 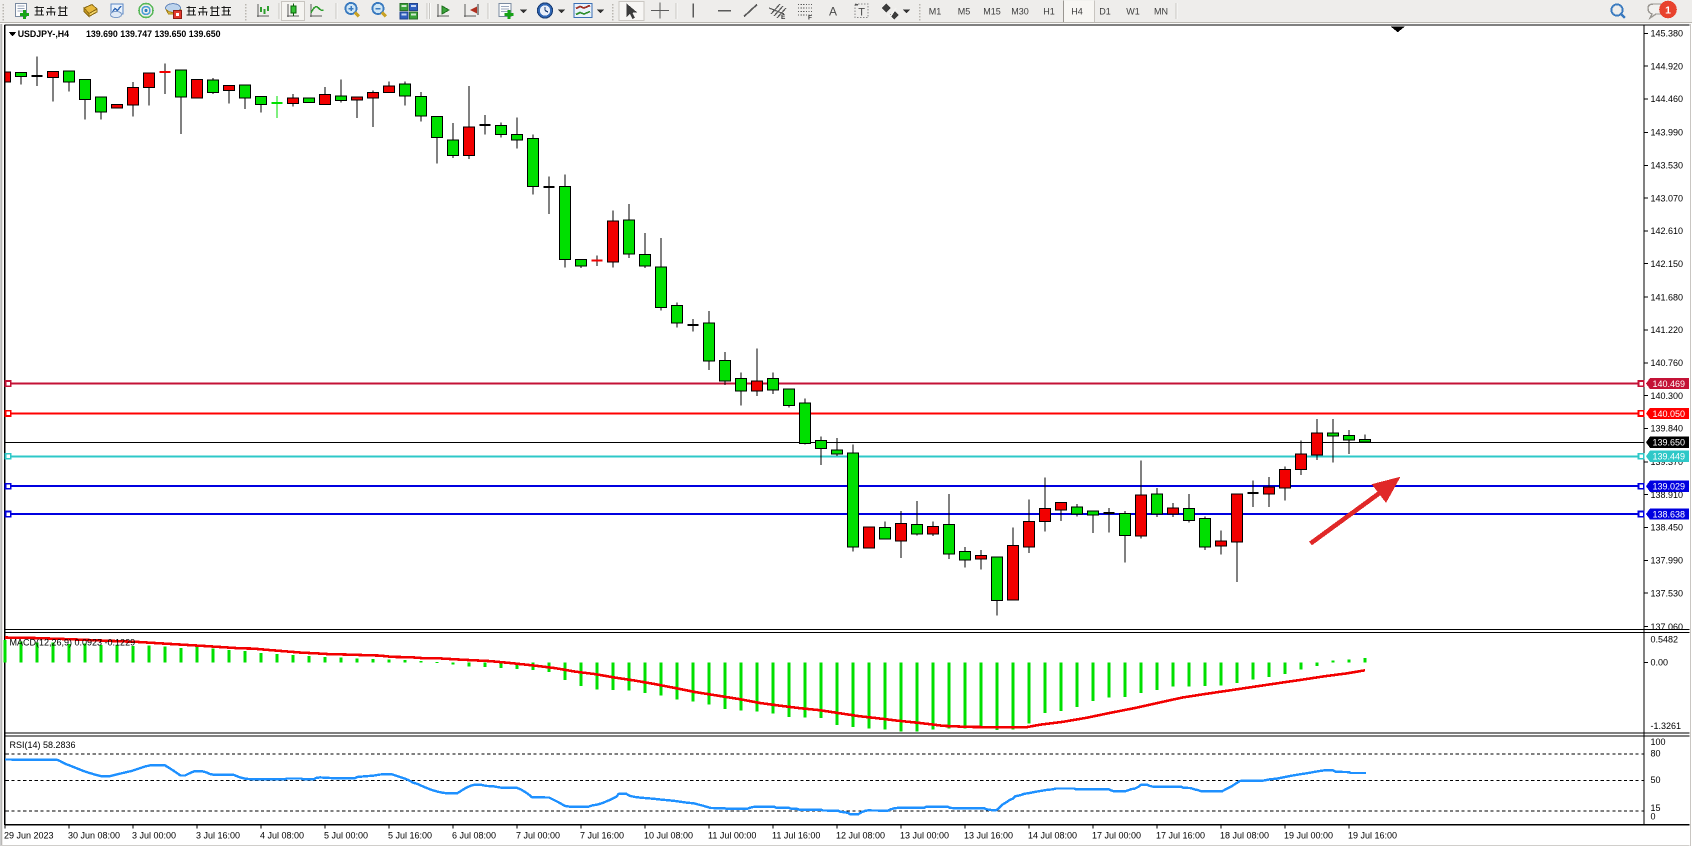 I want to click on svg-text: 12 Jul 08:00, so click(x=860, y=836).